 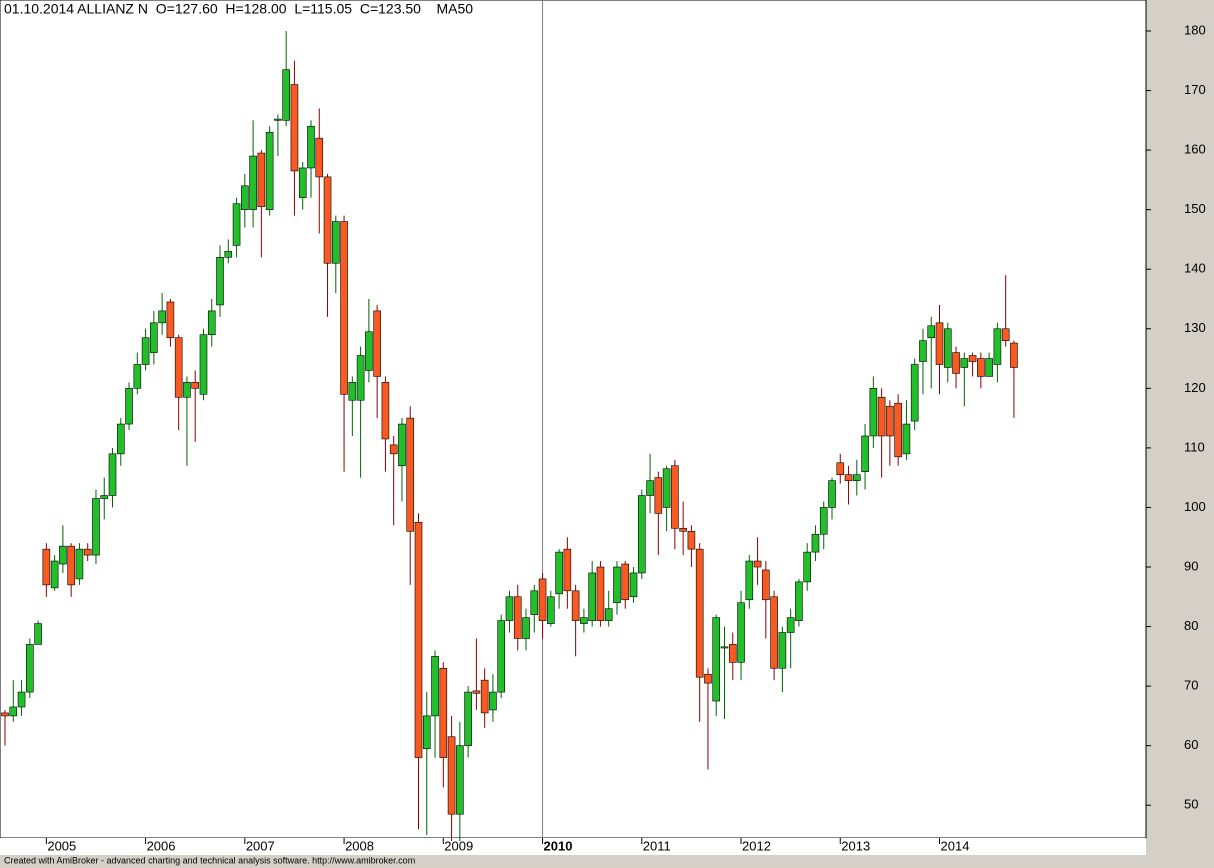 I want to click on y-tick-label: 140, so click(x=1195, y=268).